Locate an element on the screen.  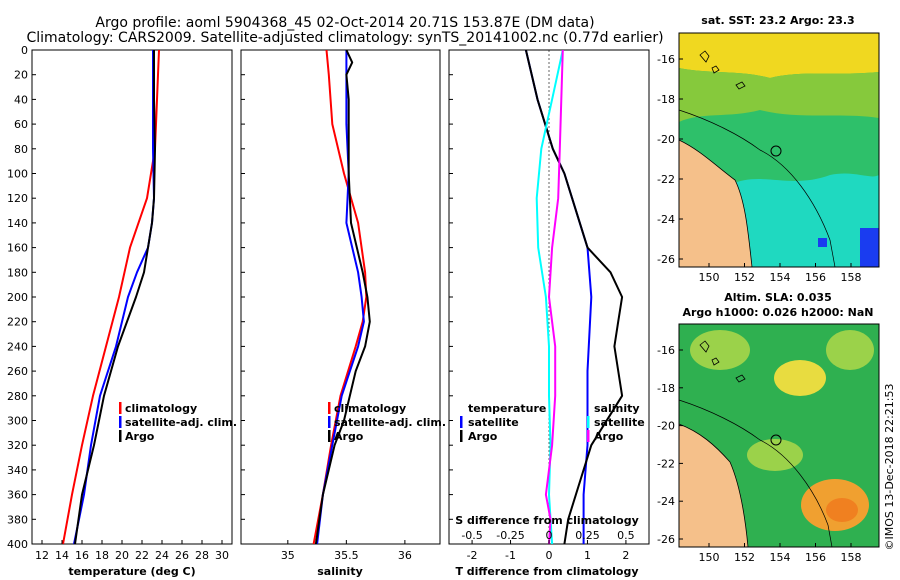
sla-map-axes: -16 -18 -20 -22 -24 -26 150 152 154 156 158 is located at coordinates (759, 454).